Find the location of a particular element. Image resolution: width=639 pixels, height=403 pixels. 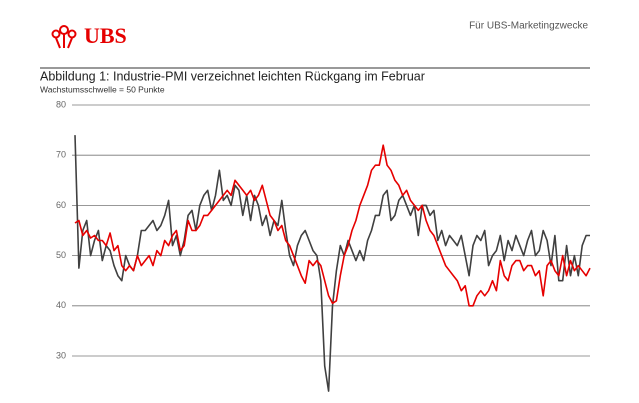

y-tick-label: 80 is located at coordinates (61, 104).